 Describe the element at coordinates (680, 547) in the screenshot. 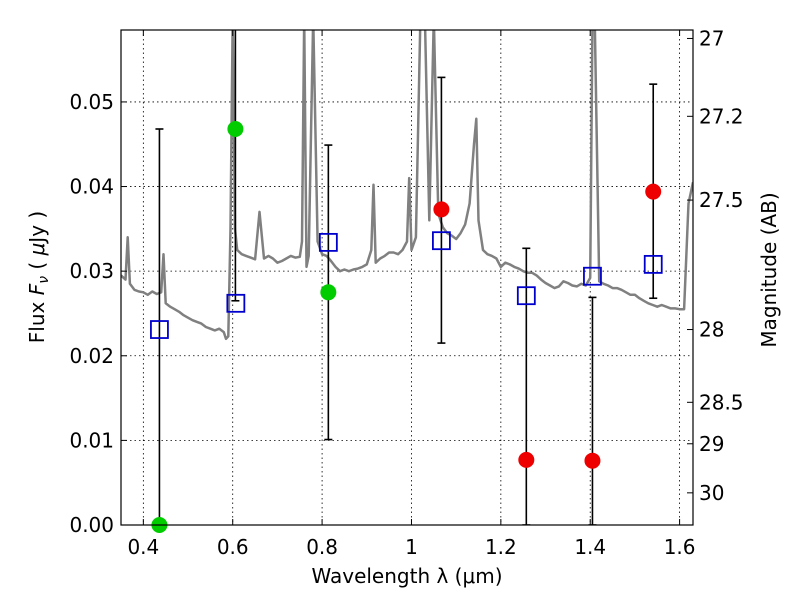

I see `x-tick-label-6: 1.6` at that location.